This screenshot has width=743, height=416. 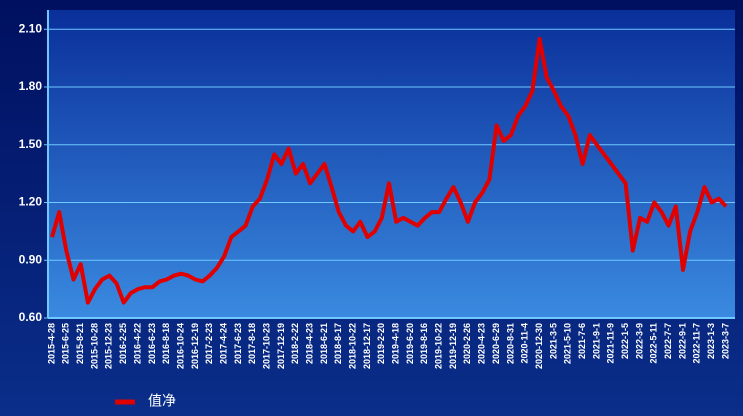 What do you see at coordinates (180, 346) in the screenshot?
I see `x-tick-label: 2016-10-24` at bounding box center [180, 346].